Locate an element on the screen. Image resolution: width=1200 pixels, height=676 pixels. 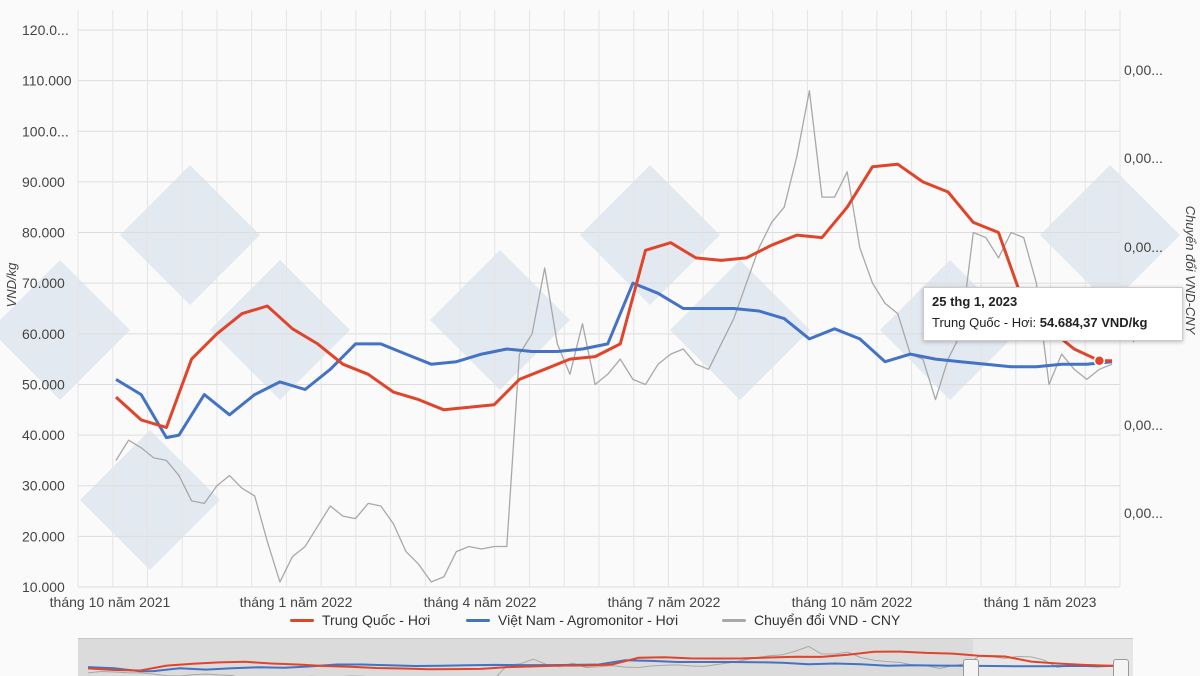
range-navigator is located at coordinates (605, 657).